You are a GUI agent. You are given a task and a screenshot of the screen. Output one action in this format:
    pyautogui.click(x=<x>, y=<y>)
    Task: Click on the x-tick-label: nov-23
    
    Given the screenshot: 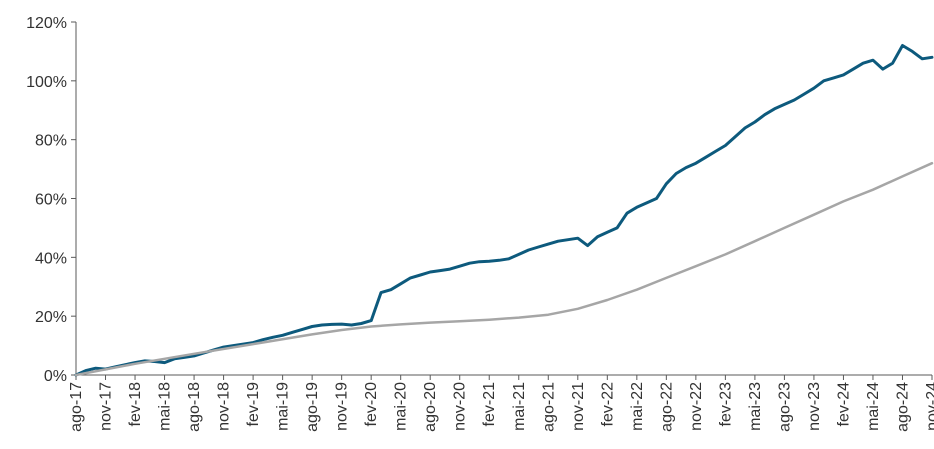 What is the action you would take?
    pyautogui.click(x=814, y=406)
    